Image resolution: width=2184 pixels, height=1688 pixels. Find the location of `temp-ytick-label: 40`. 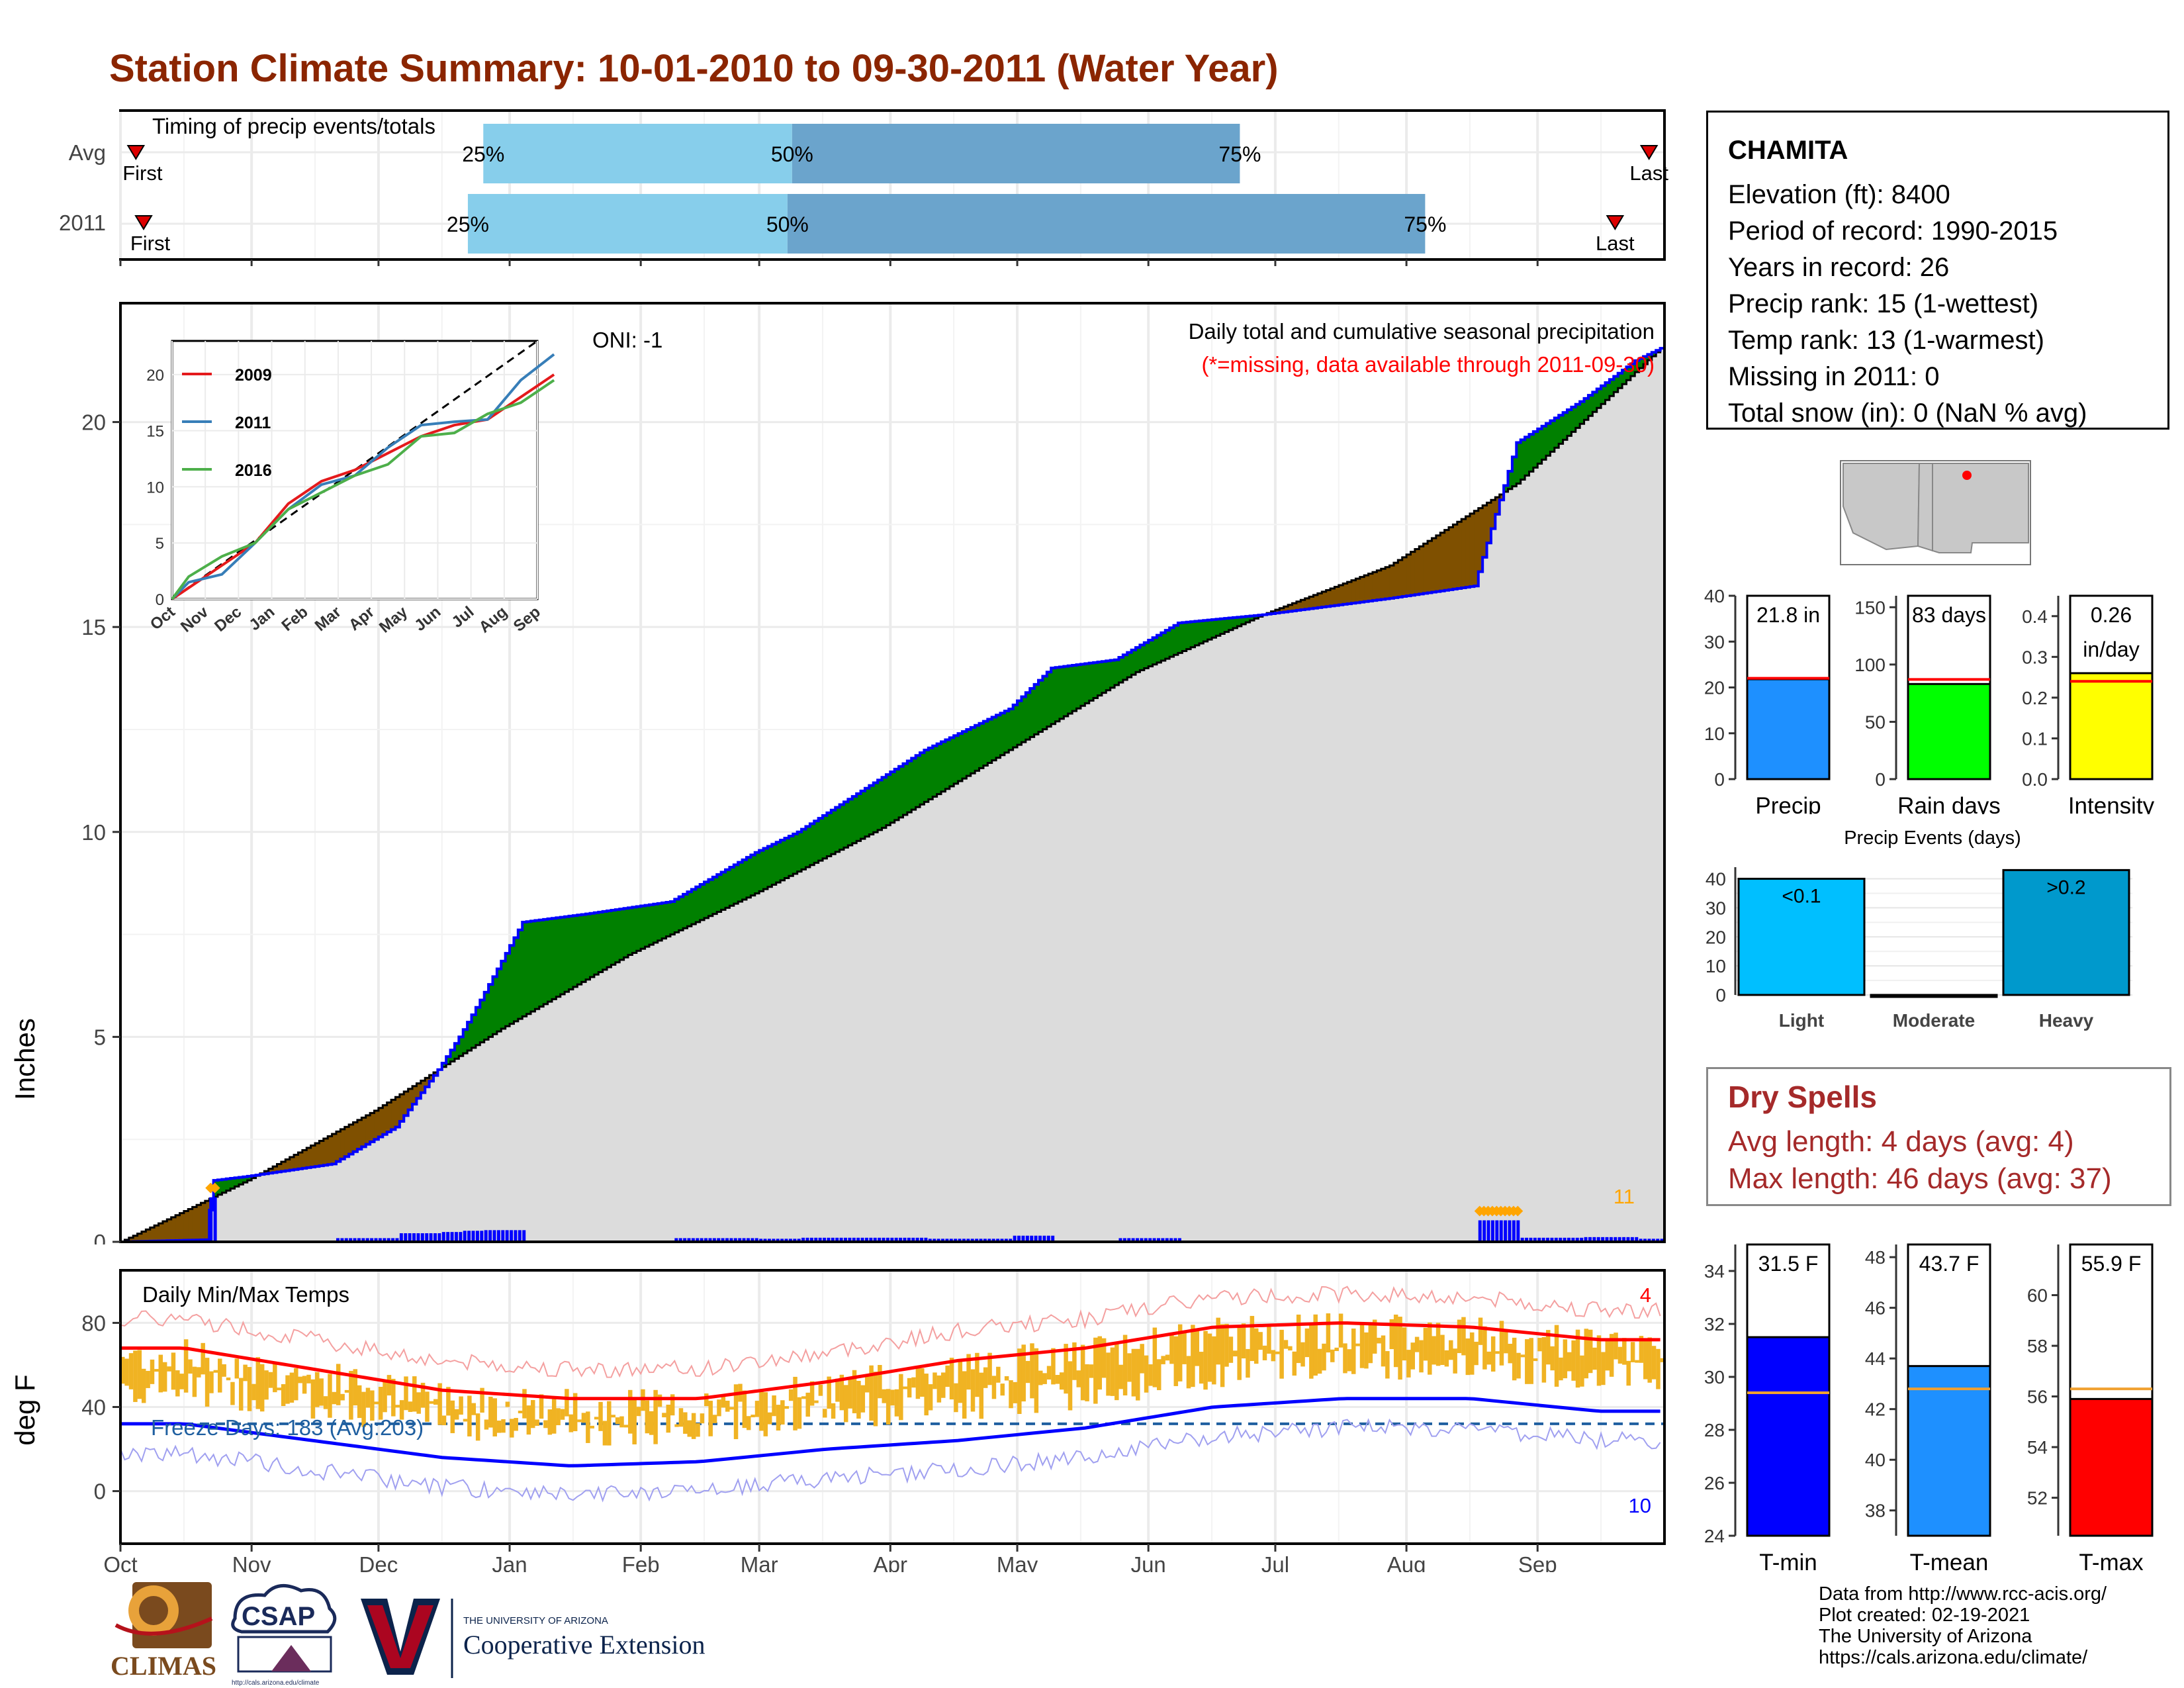

temp-ytick-label: 40 is located at coordinates (93, 1407).